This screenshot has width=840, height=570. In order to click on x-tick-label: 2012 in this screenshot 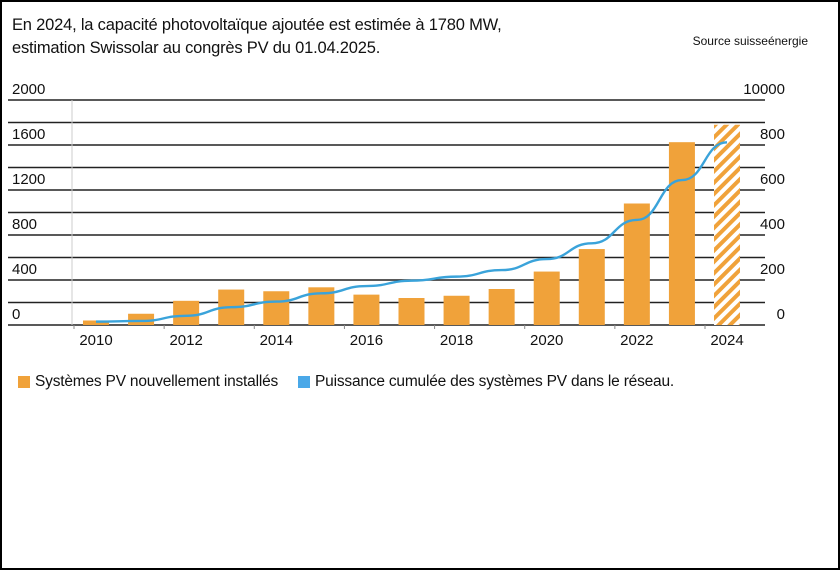, I will do `click(185, 340)`.